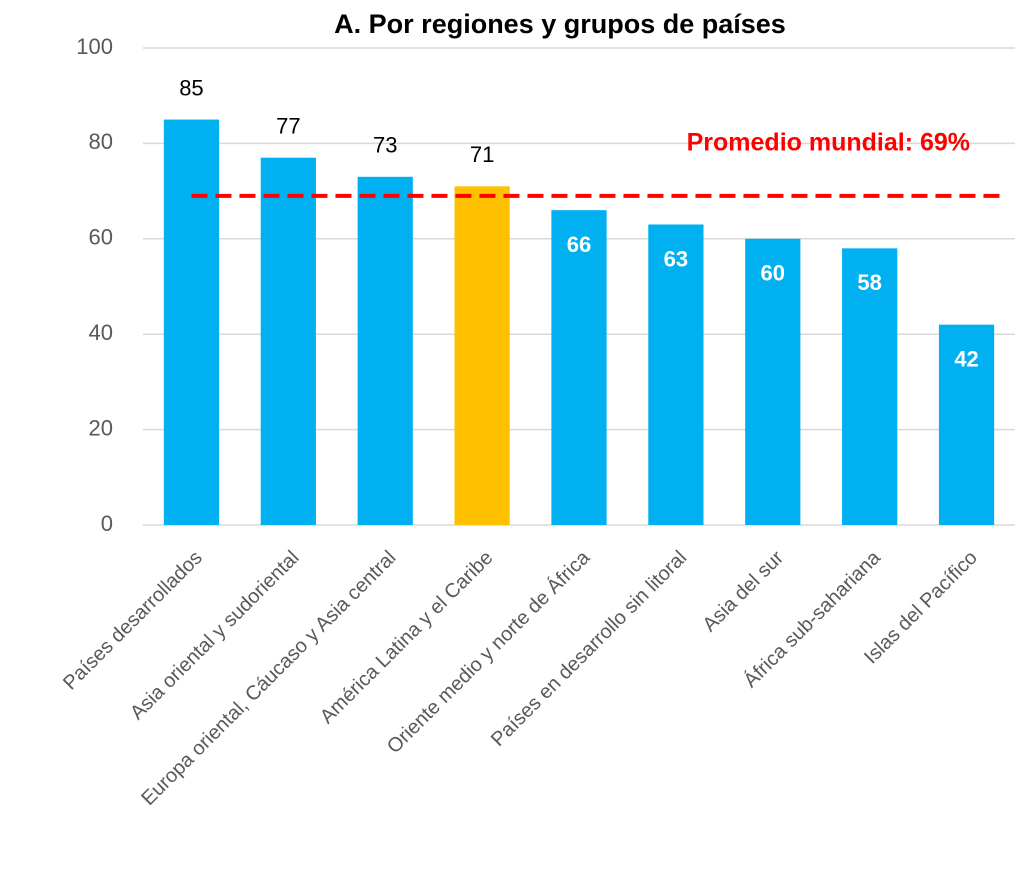 The image size is (1018, 890). Describe the element at coordinates (191, 87) in the screenshot. I see `data-label: 85` at that location.